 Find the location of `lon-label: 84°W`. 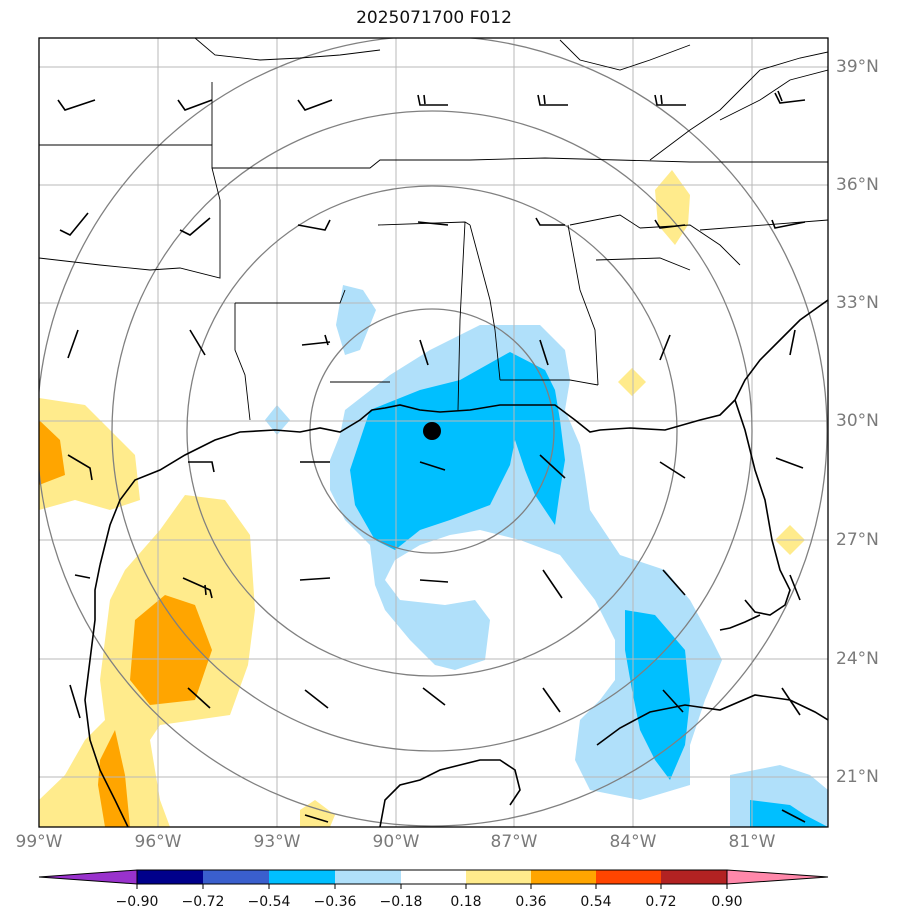

lon-label: 84°W is located at coordinates (633, 842).